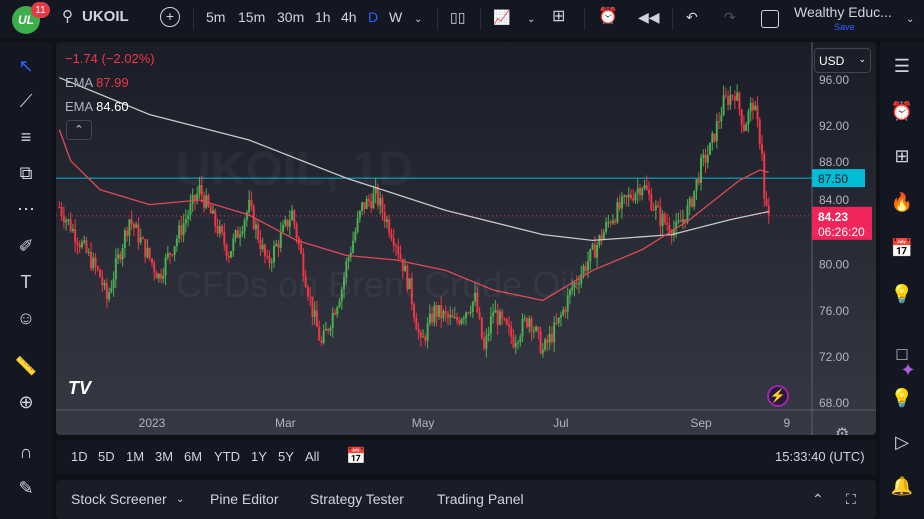  I want to click on streams-icon: 💡, so click(902, 398).